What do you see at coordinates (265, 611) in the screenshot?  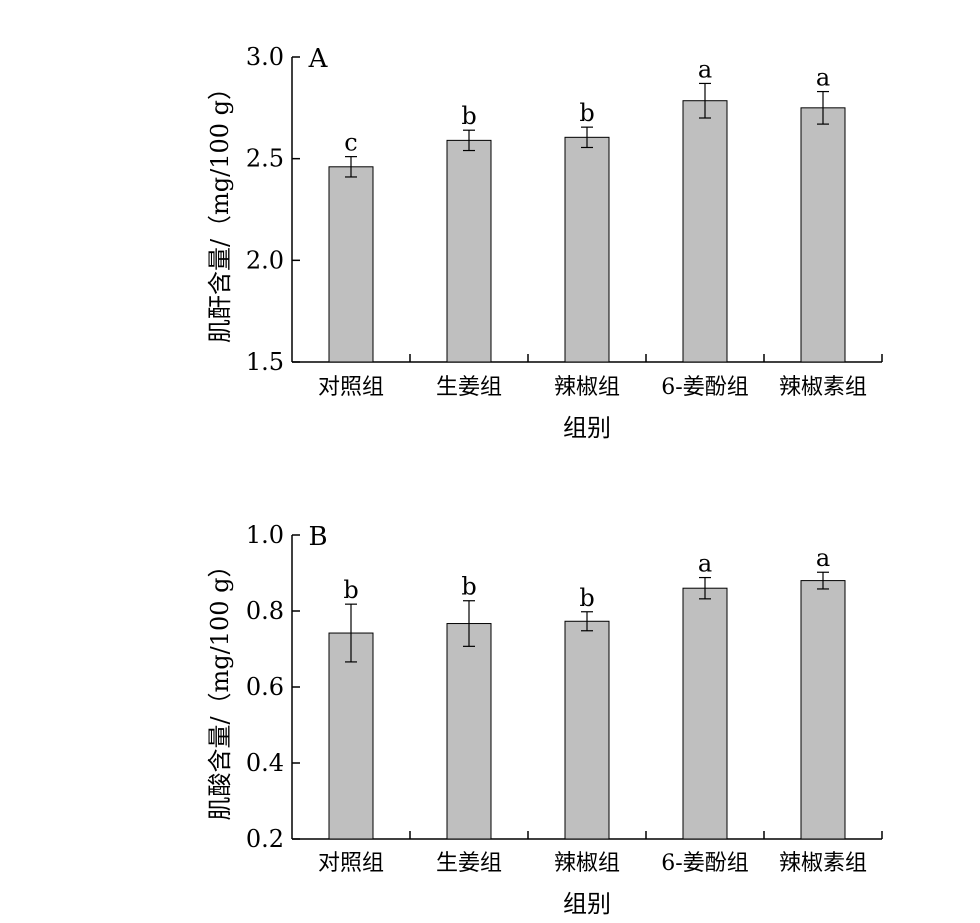 I see `y-tick-label: 0.8` at bounding box center [265, 611].